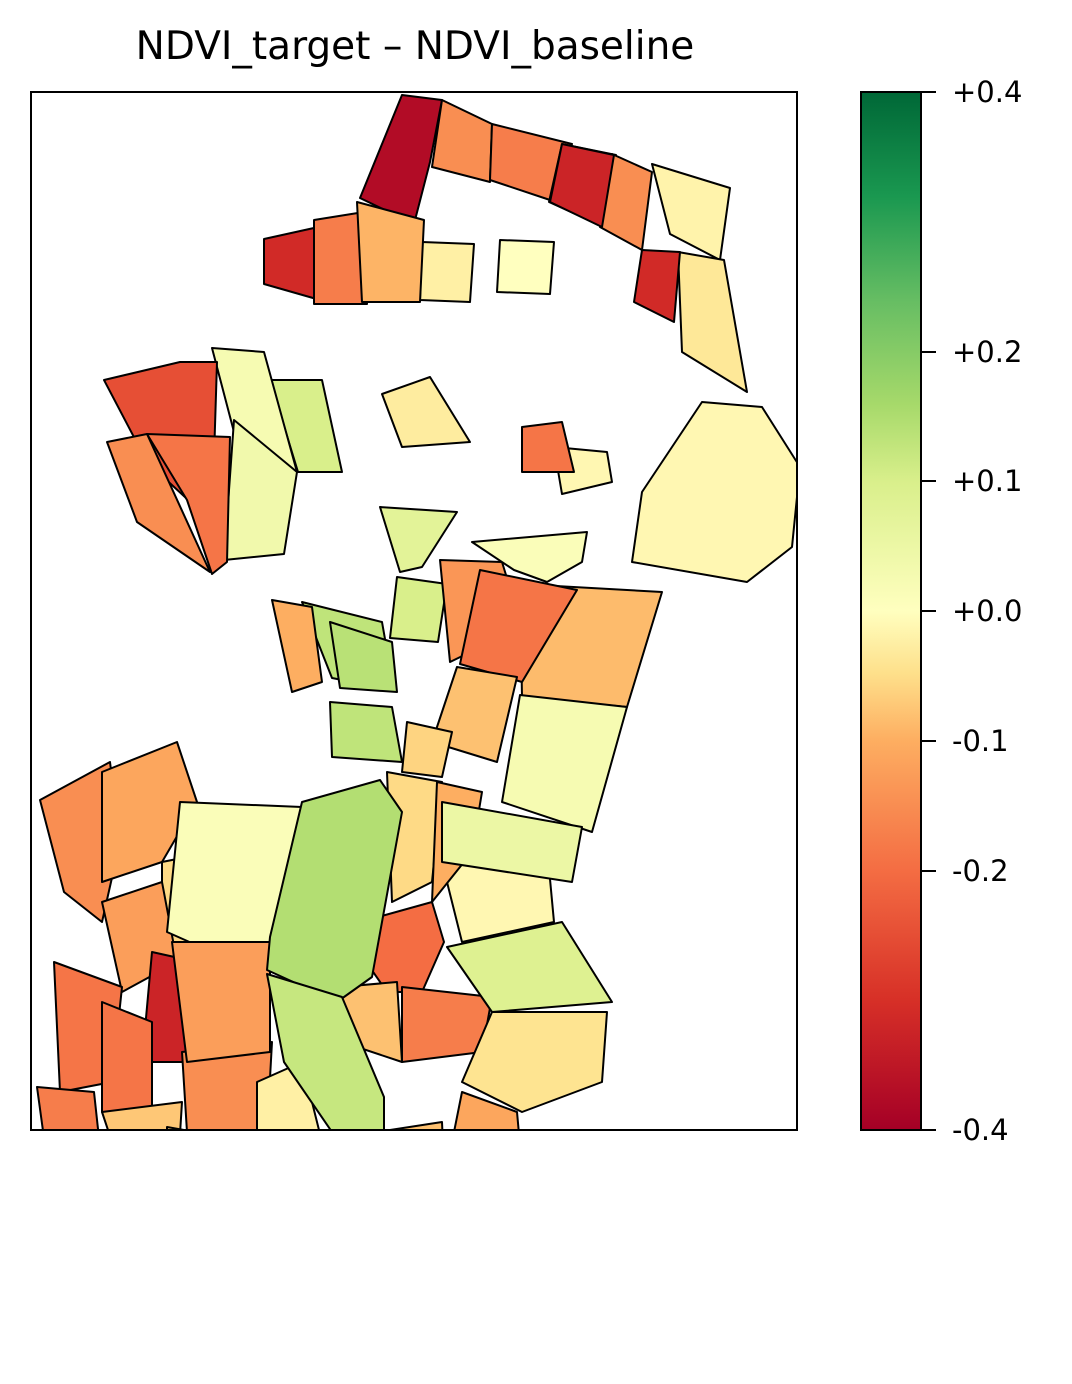  I want to click on map-region-r23, so click(529, 557).